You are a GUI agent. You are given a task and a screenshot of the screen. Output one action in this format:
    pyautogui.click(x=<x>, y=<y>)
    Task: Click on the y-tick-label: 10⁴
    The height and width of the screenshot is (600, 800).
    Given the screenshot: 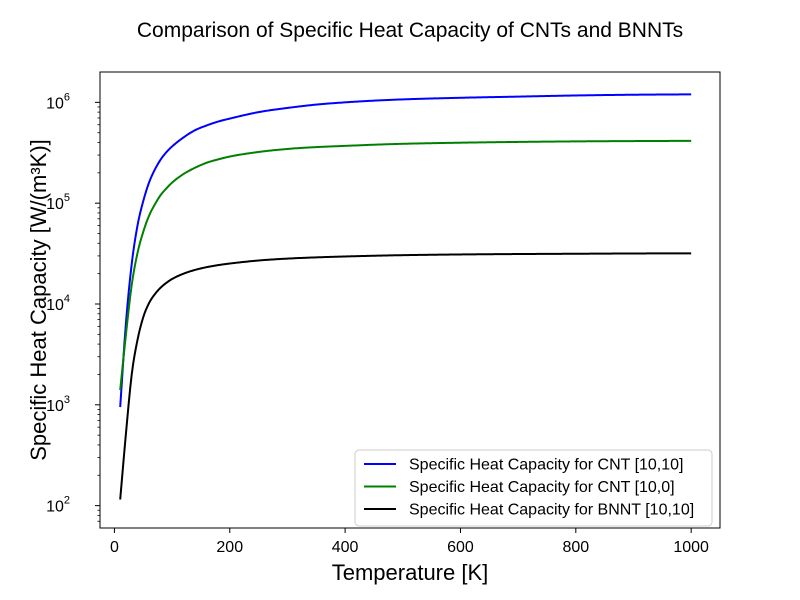 What is the action you would take?
    pyautogui.click(x=58, y=303)
    